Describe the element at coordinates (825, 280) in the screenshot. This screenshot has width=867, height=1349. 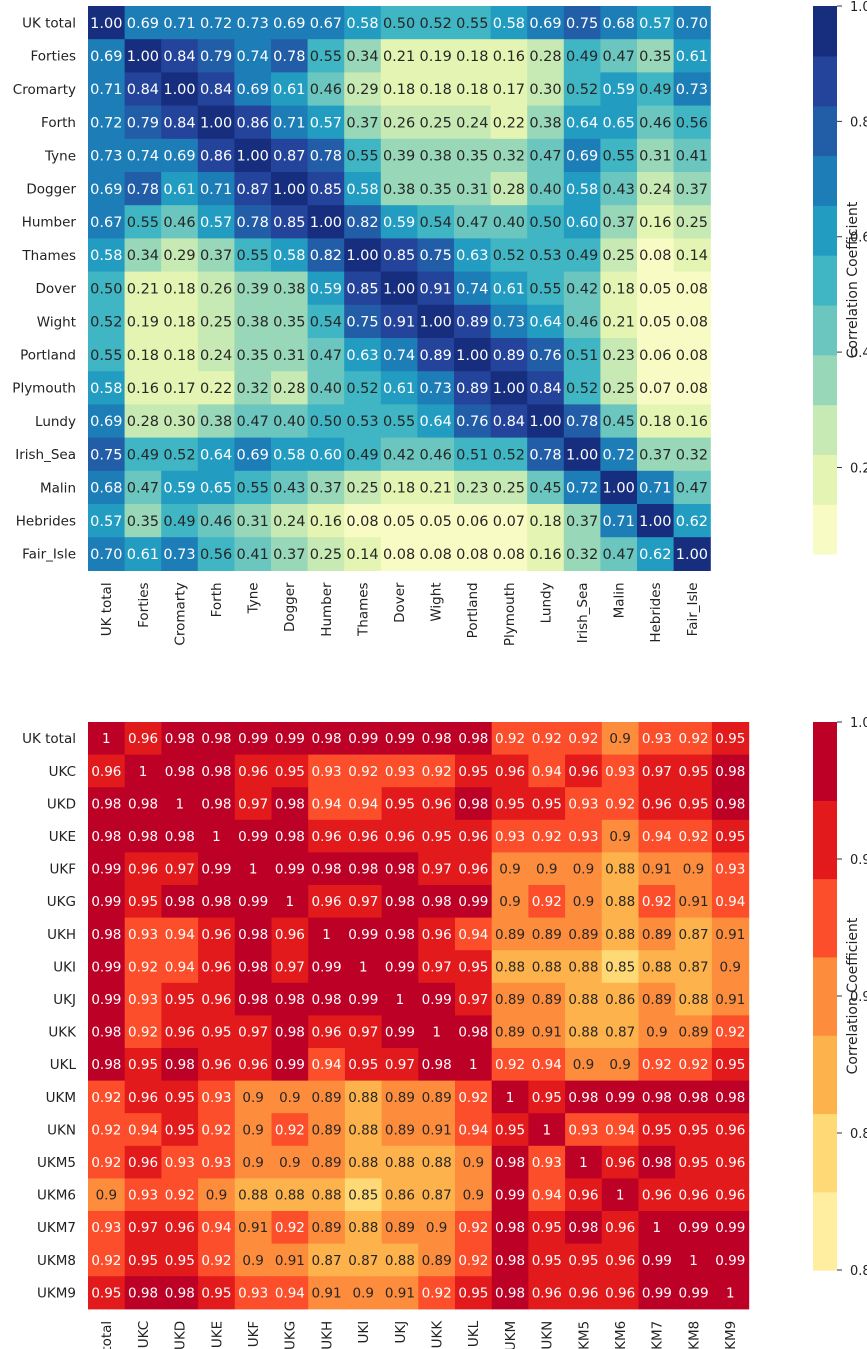
I see `colorbar-band` at that location.